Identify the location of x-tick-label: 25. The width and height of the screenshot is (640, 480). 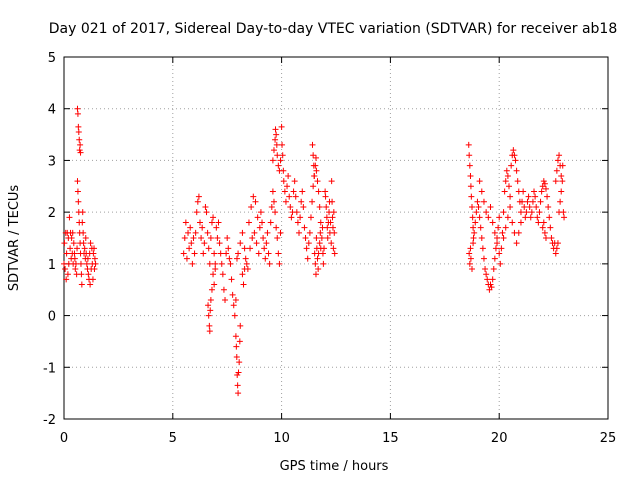
(608, 438).